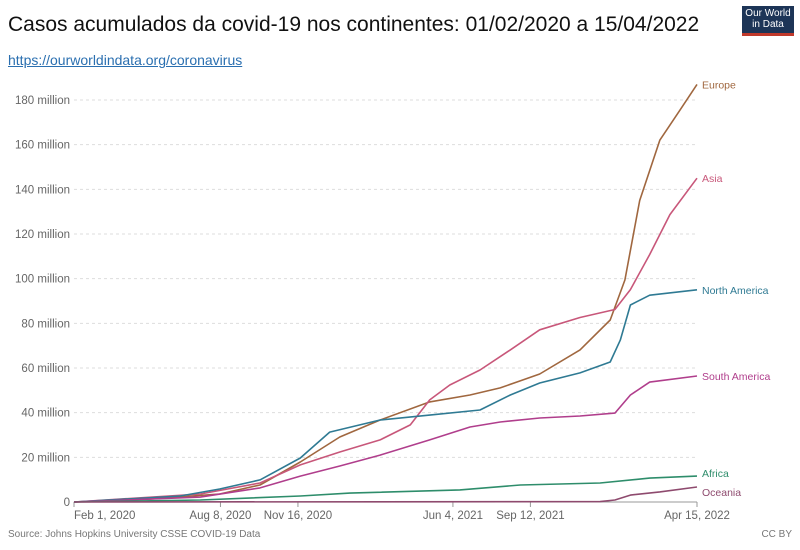 This screenshot has height=550, width=800. I want to click on series-label: Asia, so click(712, 179).